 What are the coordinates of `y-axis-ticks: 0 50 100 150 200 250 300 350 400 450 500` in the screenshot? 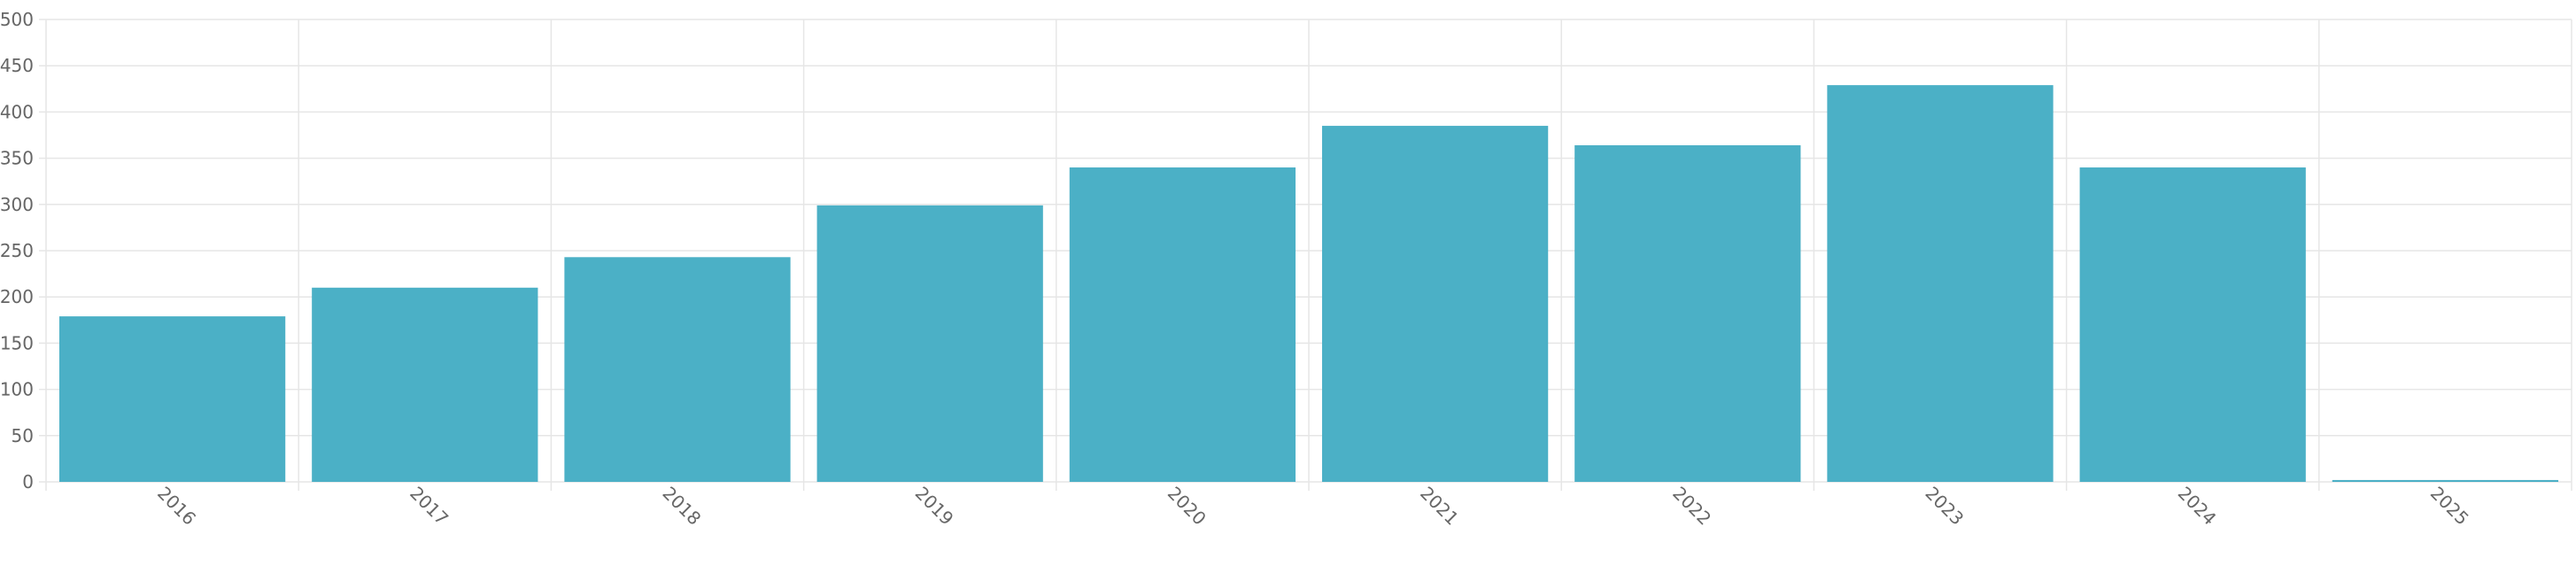 It's located at (17, 251).